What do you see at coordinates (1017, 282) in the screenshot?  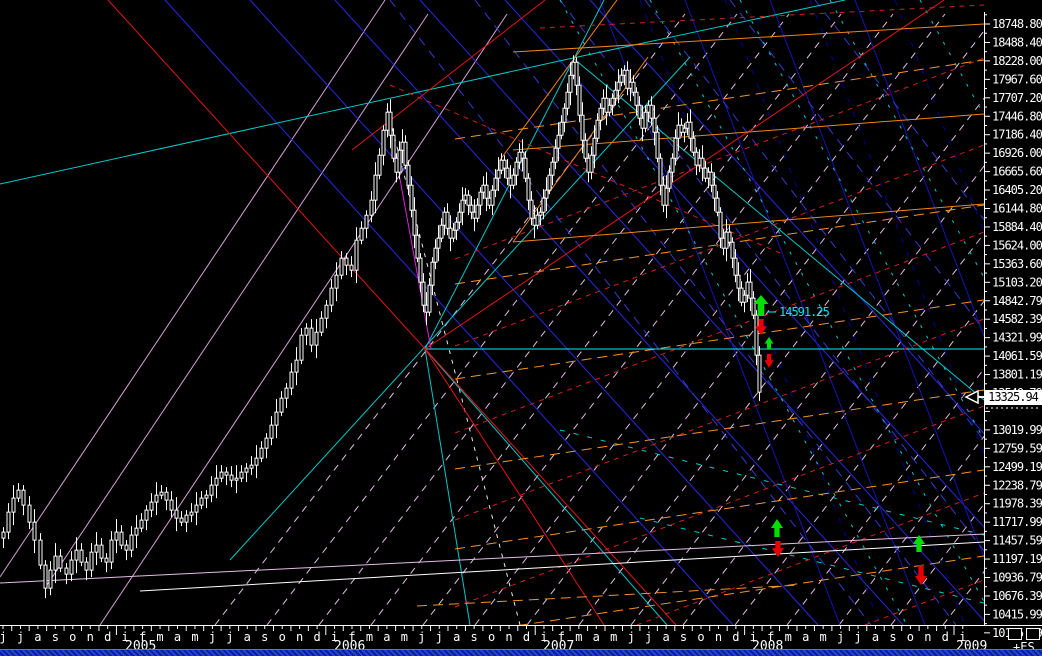 I see `svg-text: 15103.20` at bounding box center [1017, 282].